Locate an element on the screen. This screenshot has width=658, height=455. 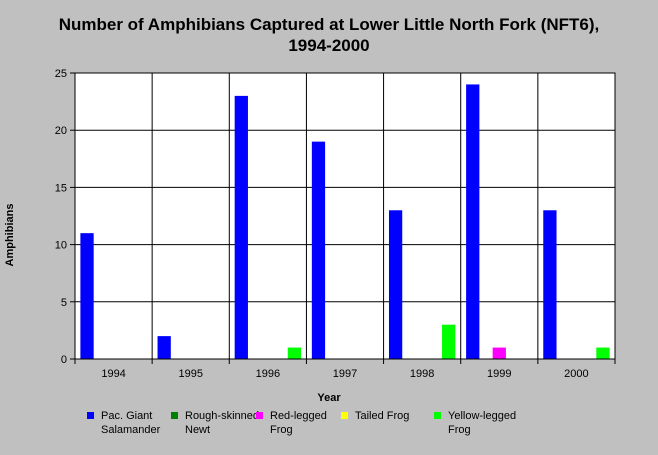
y-tick-label-4: 20 is located at coordinates (61, 131).